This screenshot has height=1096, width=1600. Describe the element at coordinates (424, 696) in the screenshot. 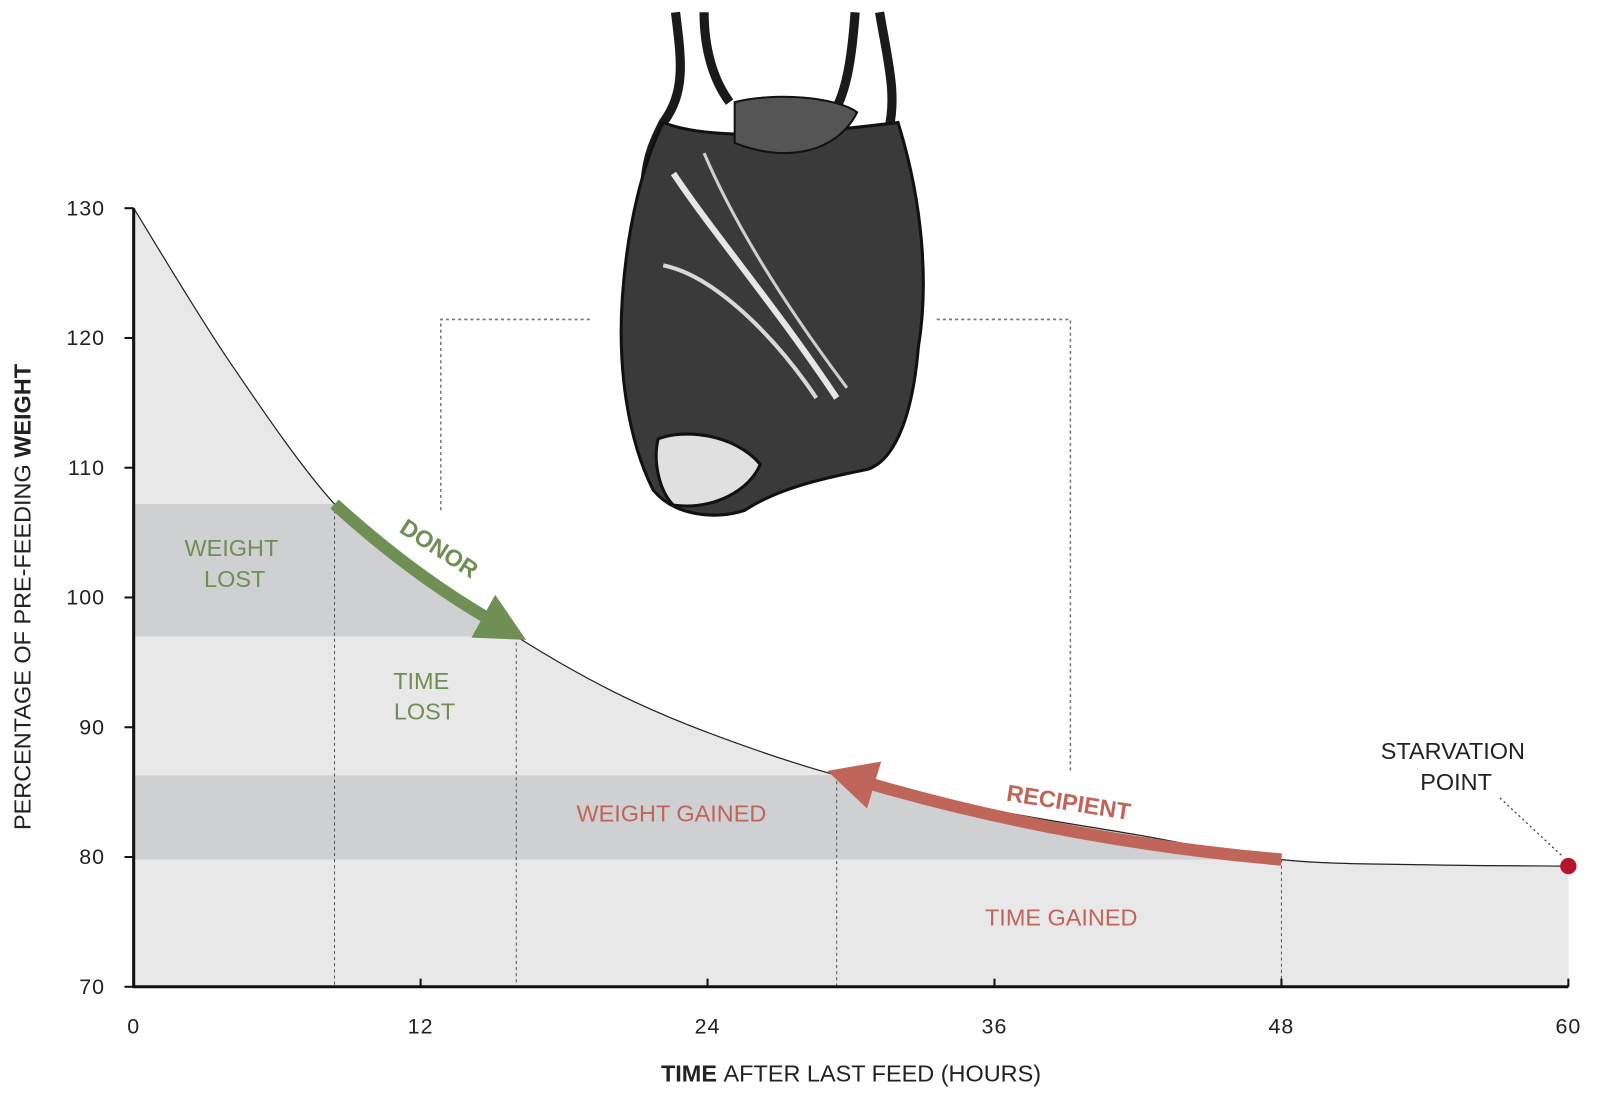

I see `time-lost-label: TIME LOST` at that location.